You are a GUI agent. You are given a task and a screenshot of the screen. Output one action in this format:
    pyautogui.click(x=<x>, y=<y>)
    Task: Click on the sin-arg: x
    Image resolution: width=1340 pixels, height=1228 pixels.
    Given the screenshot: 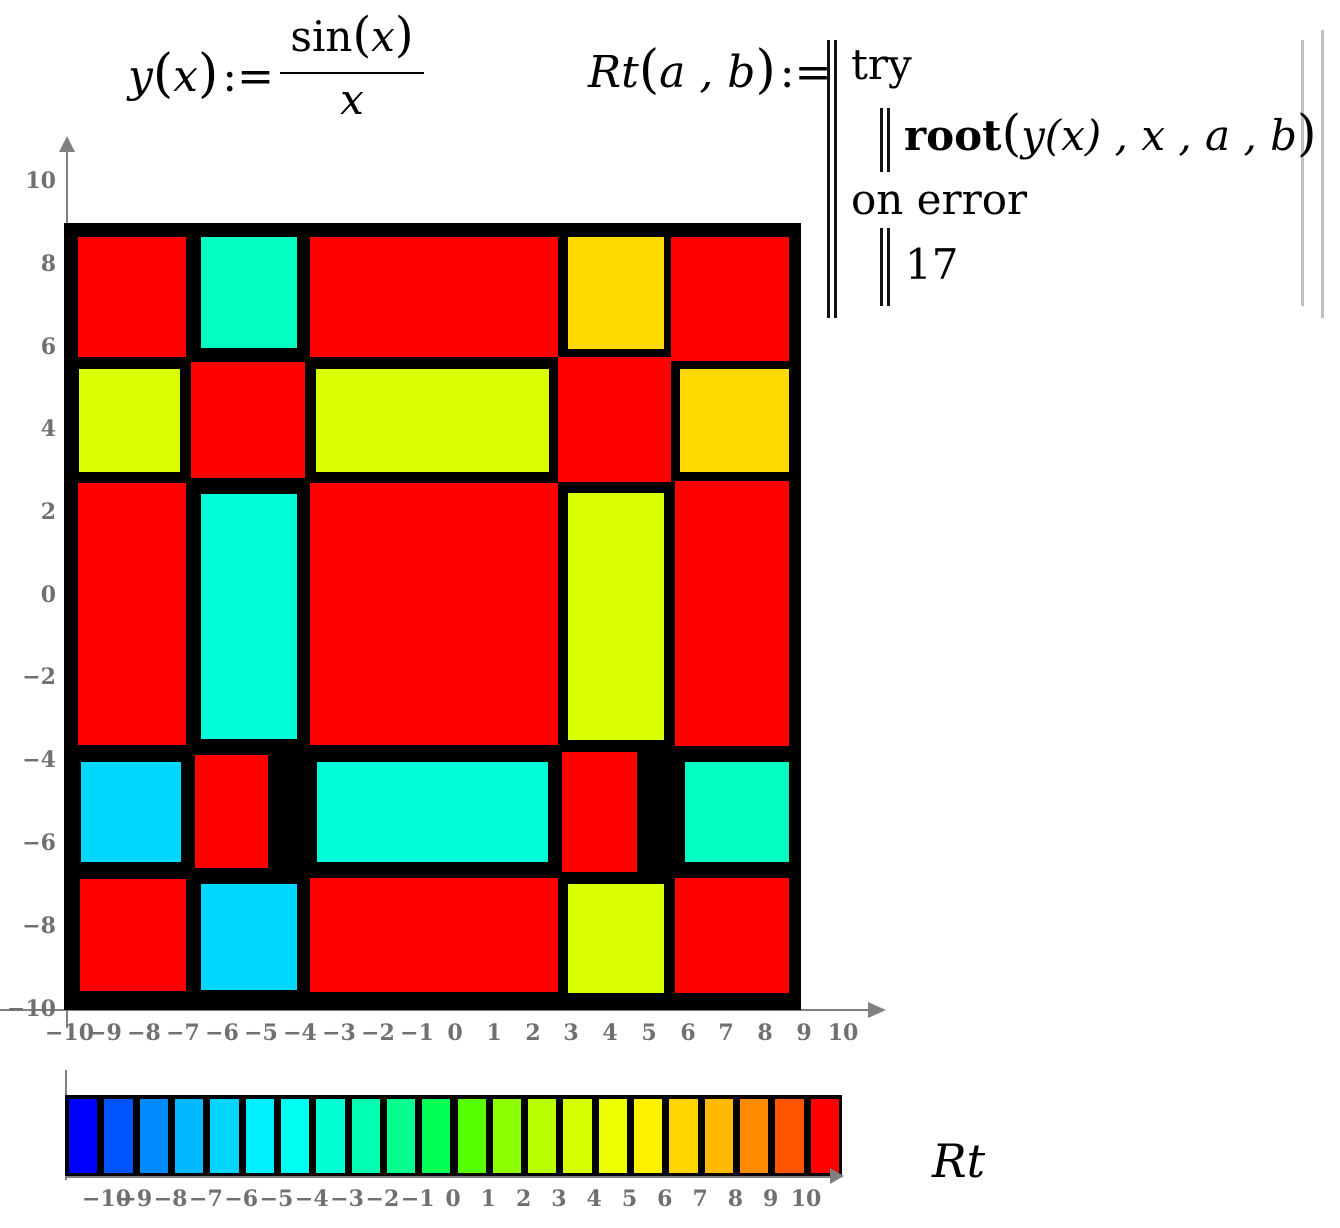 What is the action you would take?
    pyautogui.click(x=383, y=36)
    